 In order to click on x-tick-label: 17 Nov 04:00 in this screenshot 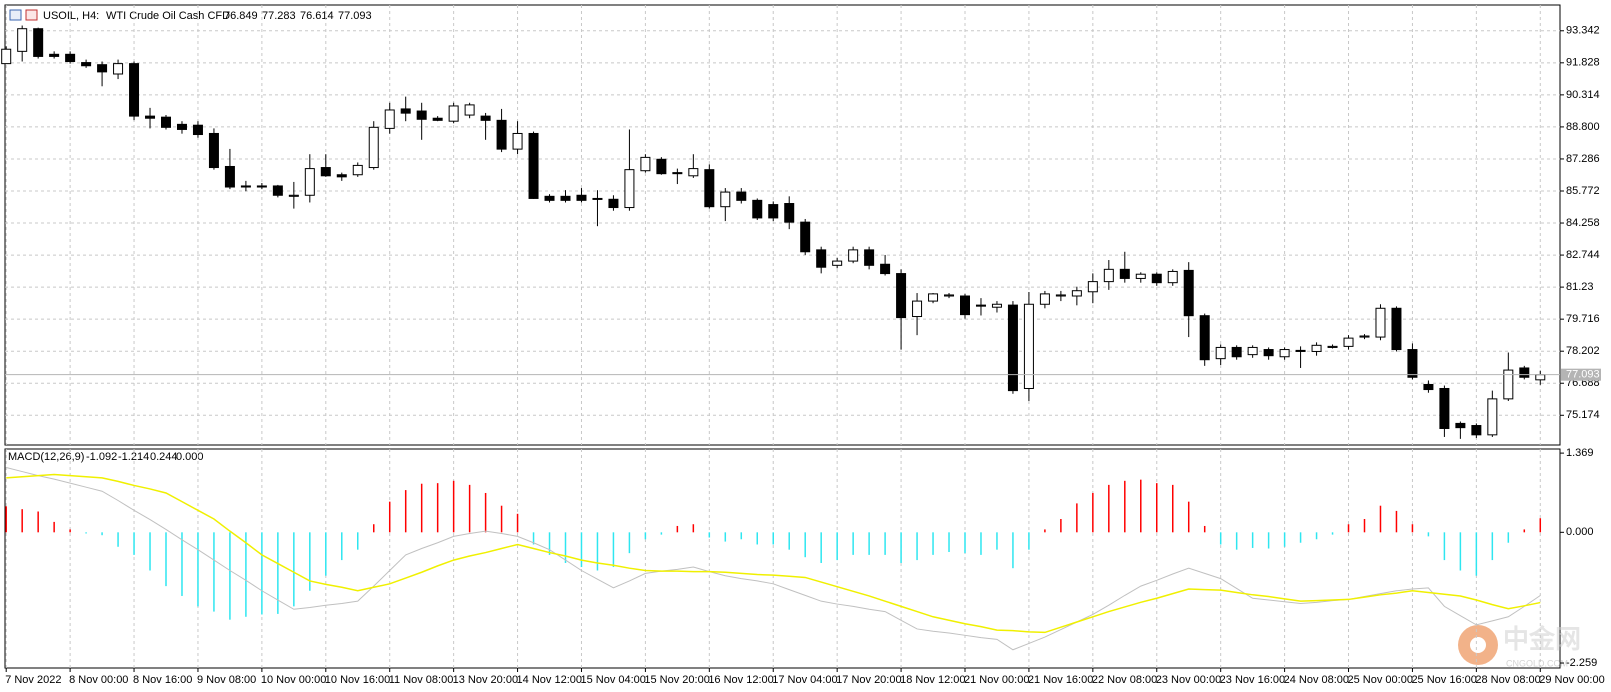, I will do `click(804, 680)`.